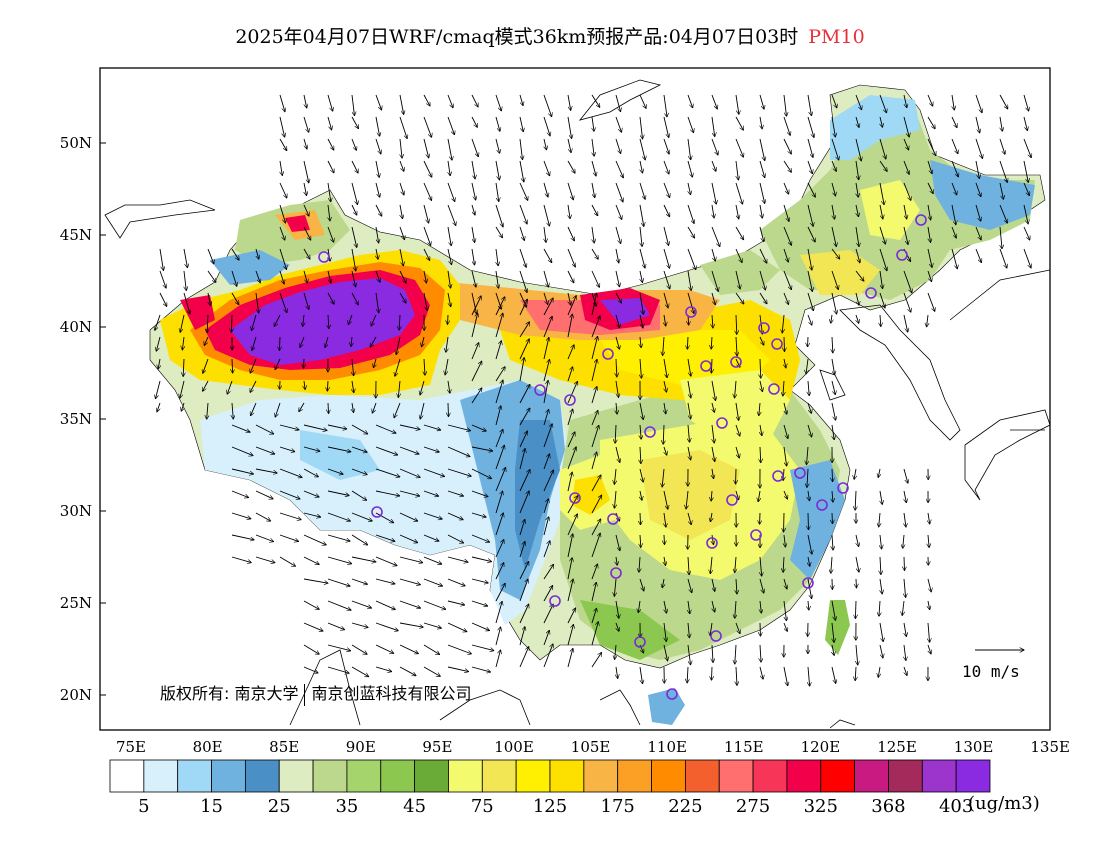  I want to click on legend-tick-label: 15, so click(211, 806).